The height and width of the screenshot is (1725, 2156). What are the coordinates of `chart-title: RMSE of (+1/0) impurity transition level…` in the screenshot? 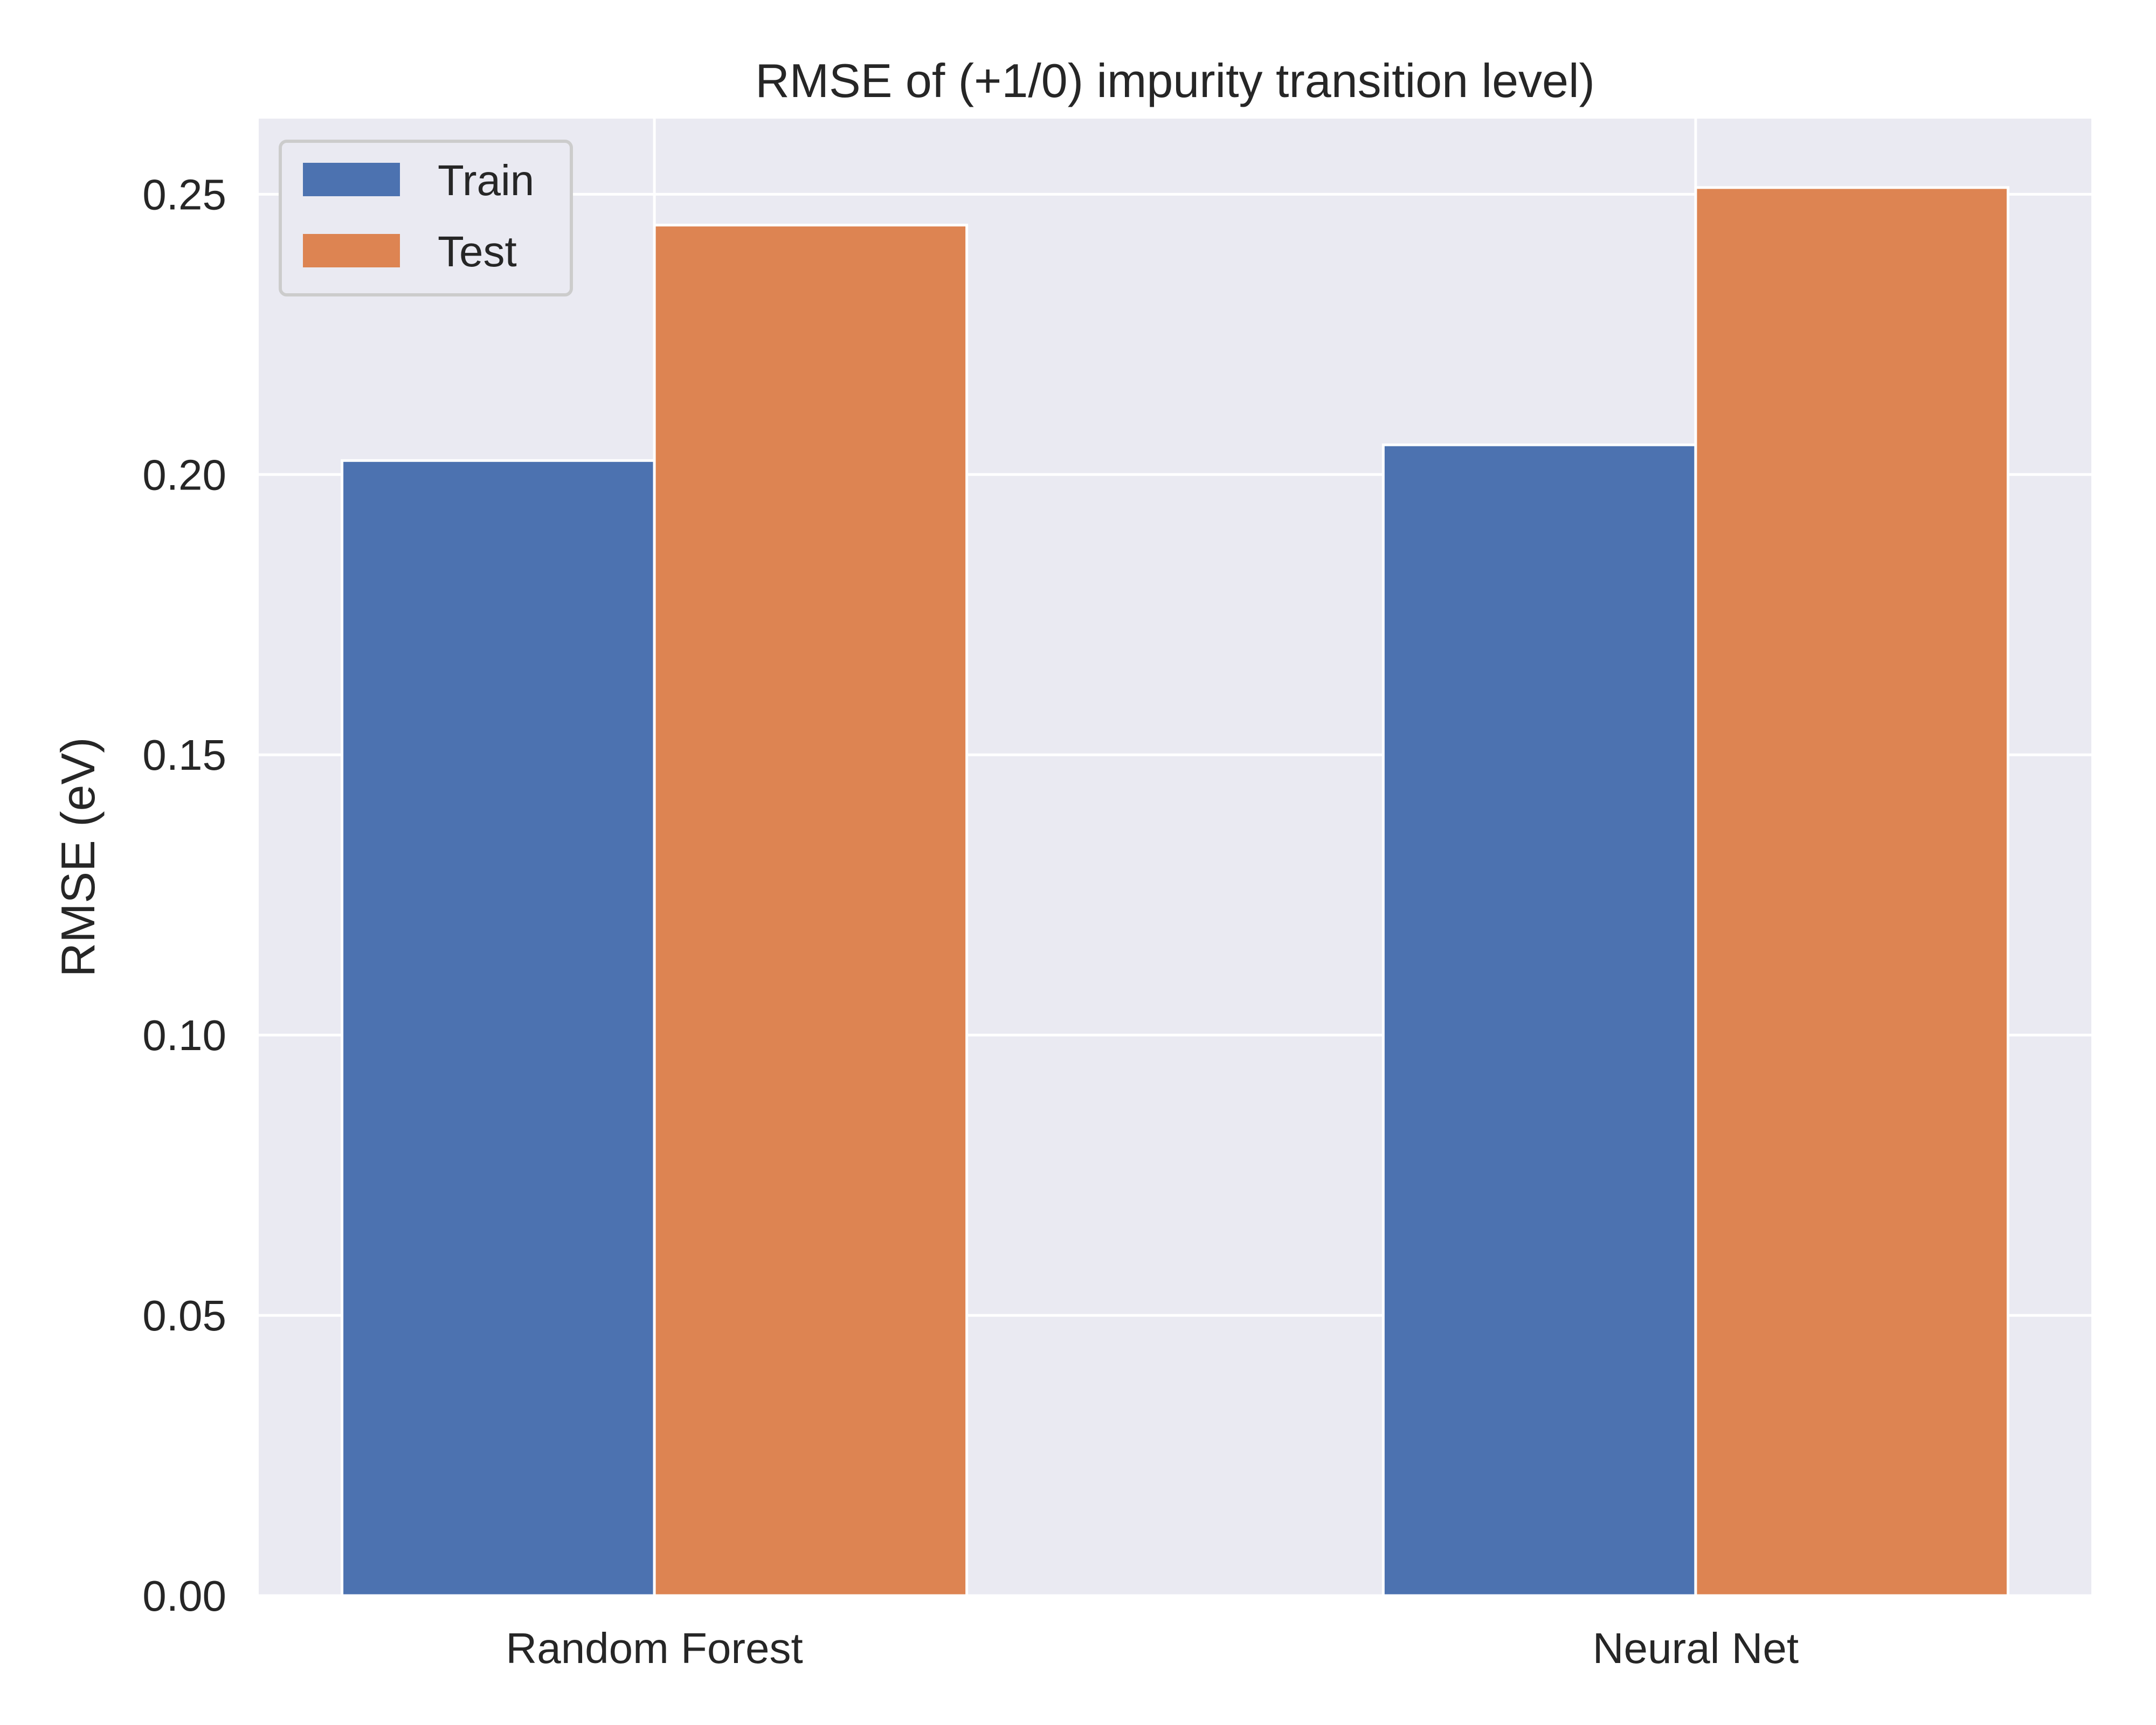 It's located at (1175, 80).